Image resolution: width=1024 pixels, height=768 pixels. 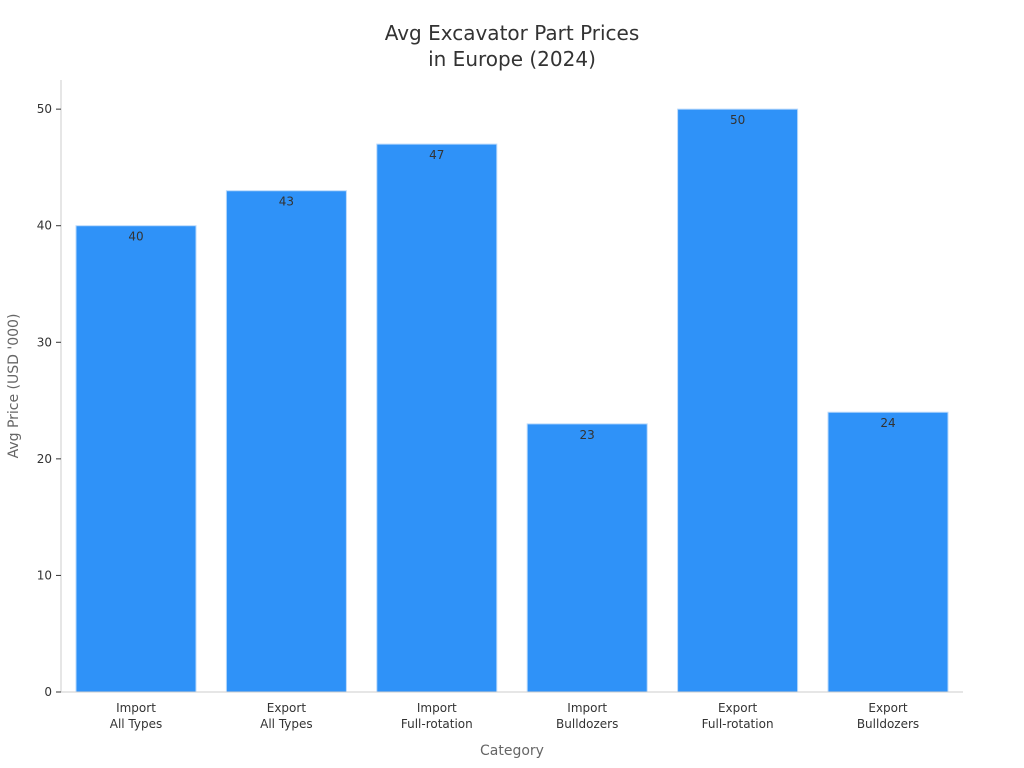 I want to click on x-tick-label-6-line-2: Bulldozers, so click(x=888, y=724).